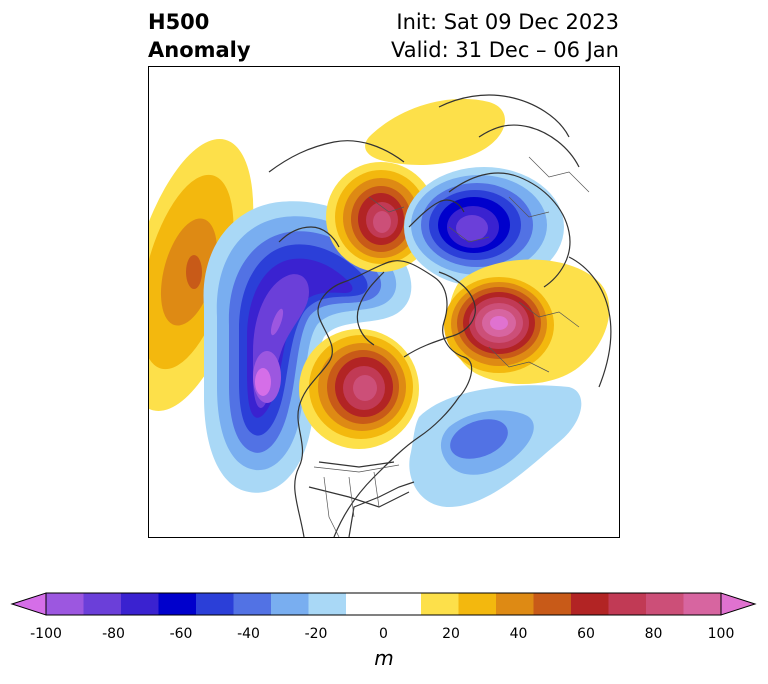  I want to click on colorbar-tick-label: -40, so click(248, 634).